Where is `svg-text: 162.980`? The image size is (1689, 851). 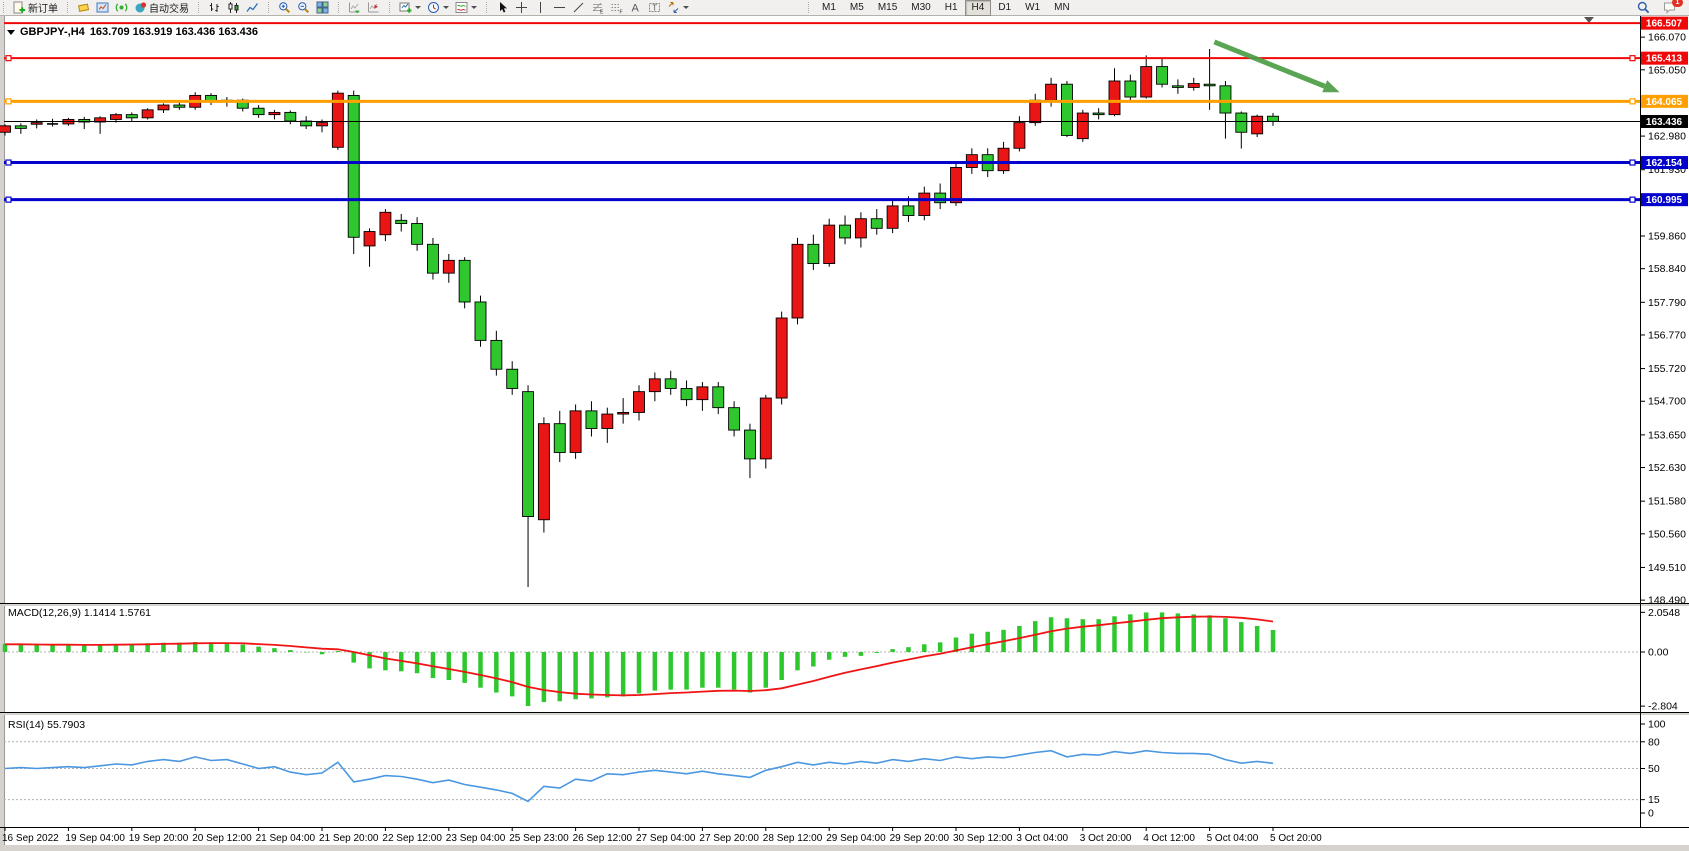
svg-text: 162.980 is located at coordinates (1667, 137).